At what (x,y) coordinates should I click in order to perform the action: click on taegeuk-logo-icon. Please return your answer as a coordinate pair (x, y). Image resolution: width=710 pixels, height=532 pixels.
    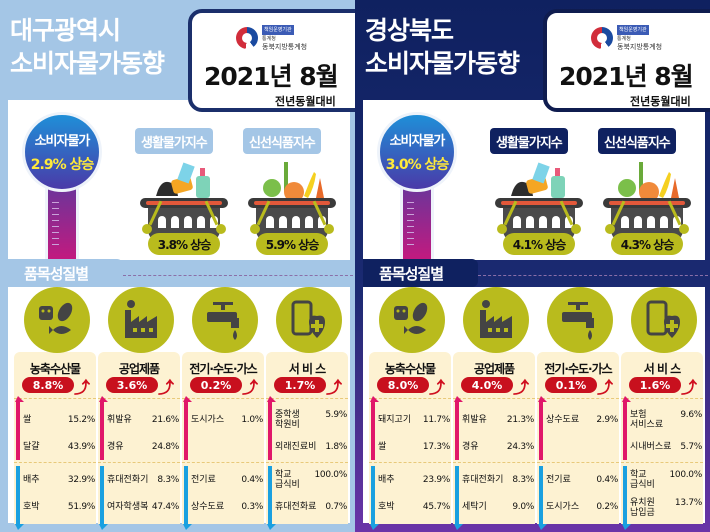
    Looking at the image, I should click on (602, 38).